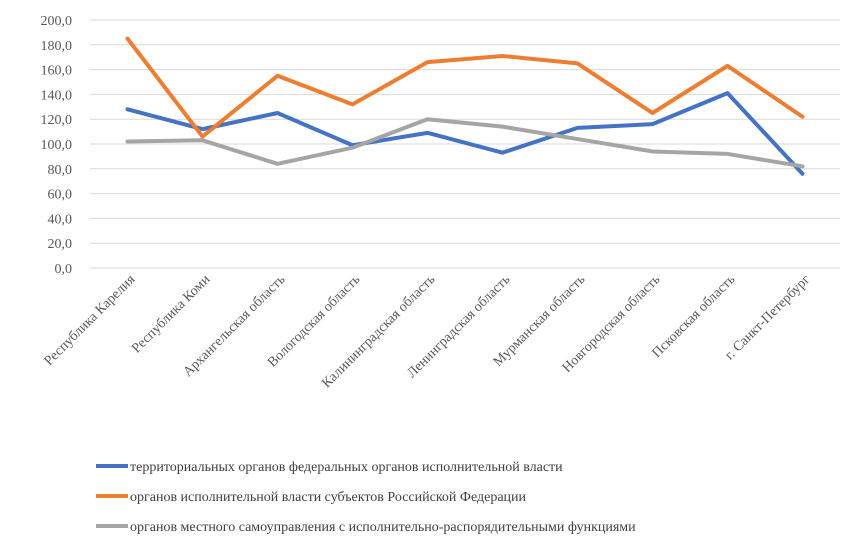  I want to click on y-tick-label: 80,0, so click(60, 170).